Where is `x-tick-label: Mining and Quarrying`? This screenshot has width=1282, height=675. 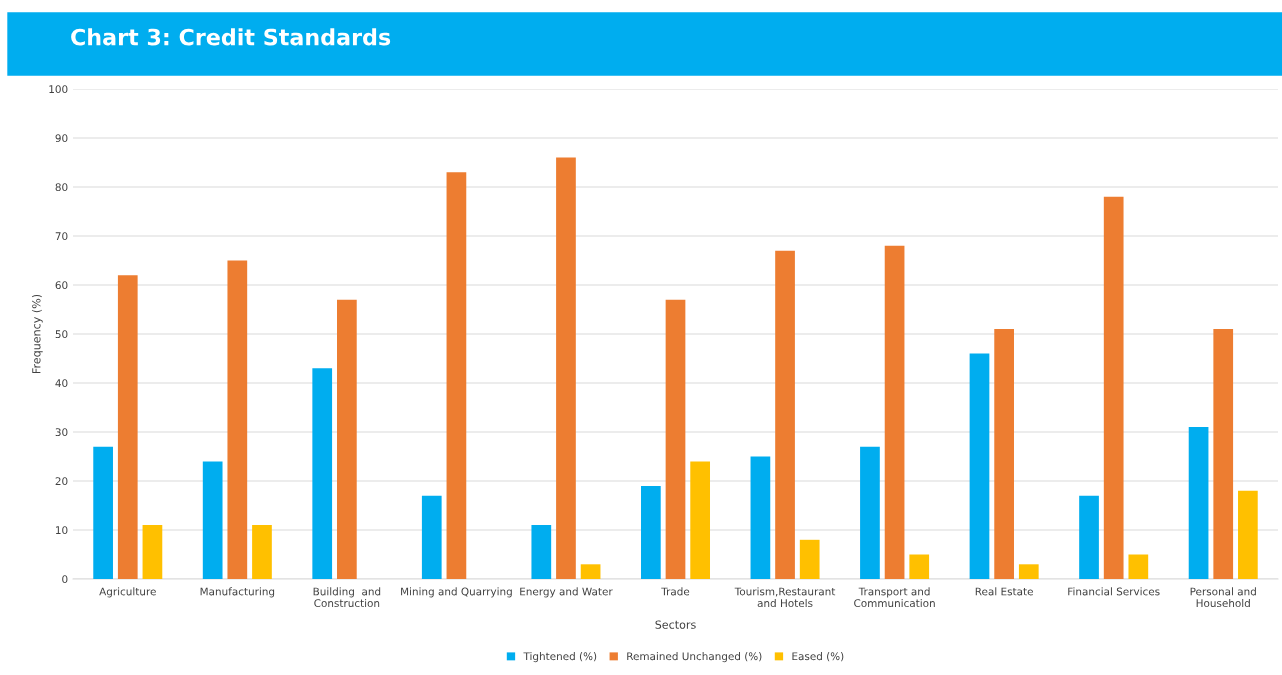 x-tick-label: Mining and Quarrying is located at coordinates (456, 592).